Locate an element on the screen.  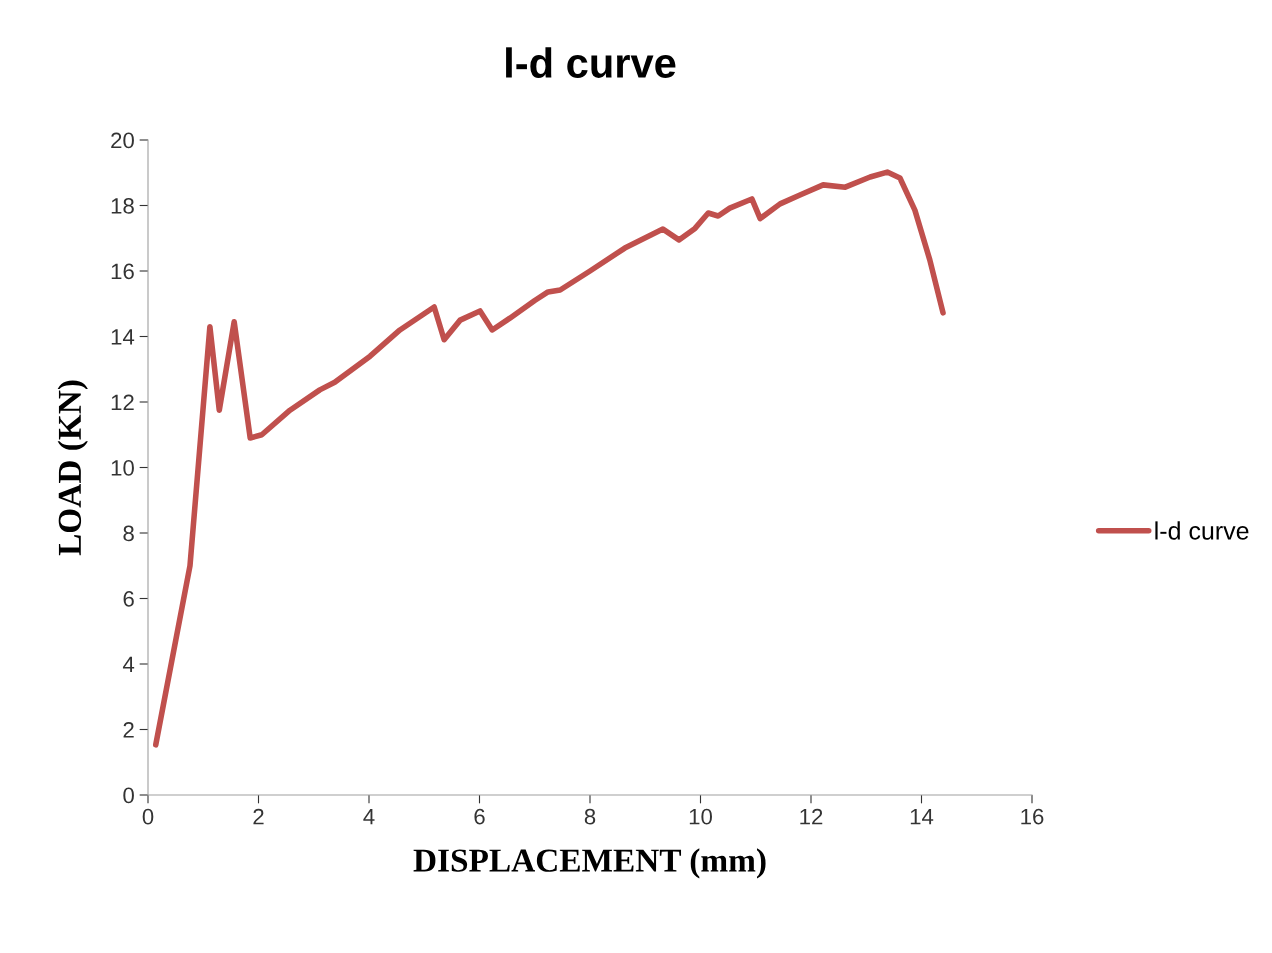
x-tick-label: 10 is located at coordinates (700, 816).